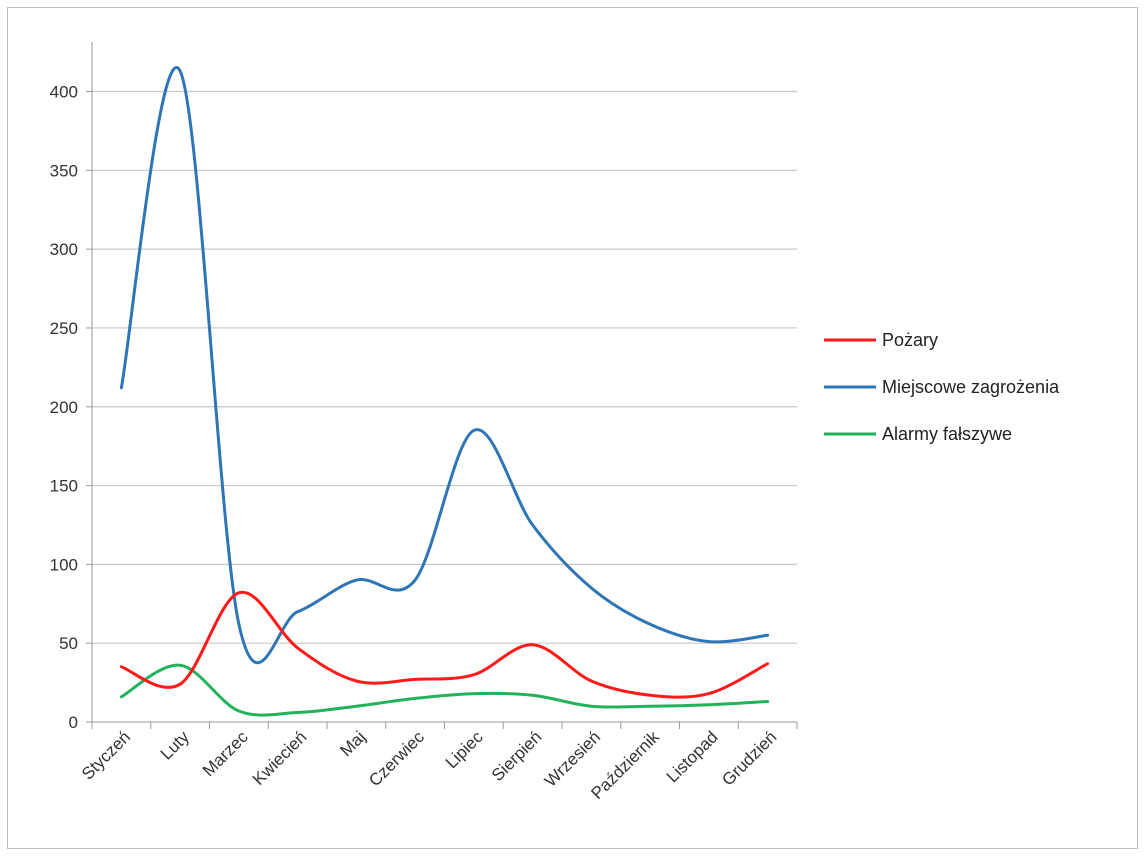 The height and width of the screenshot is (859, 1147). Describe the element at coordinates (947, 434) in the screenshot. I see `legend-label: Alarmy fałszywe` at that location.